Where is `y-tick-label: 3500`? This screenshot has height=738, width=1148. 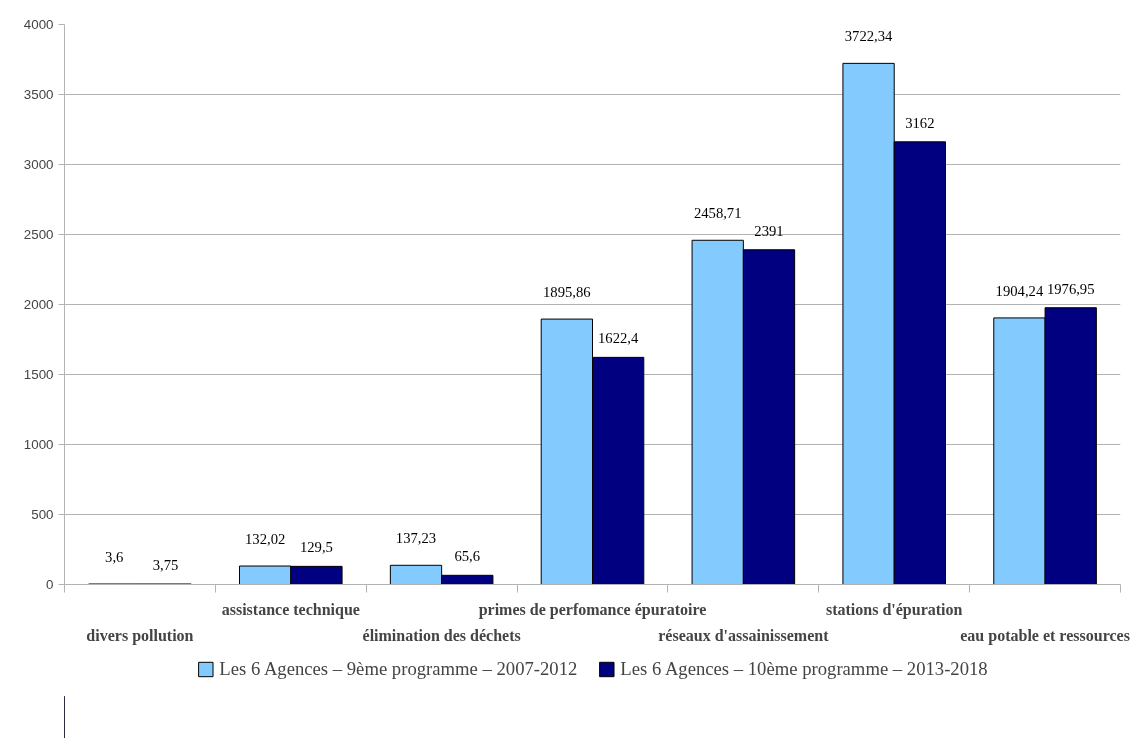
y-tick-label: 3500 is located at coordinates (38, 94).